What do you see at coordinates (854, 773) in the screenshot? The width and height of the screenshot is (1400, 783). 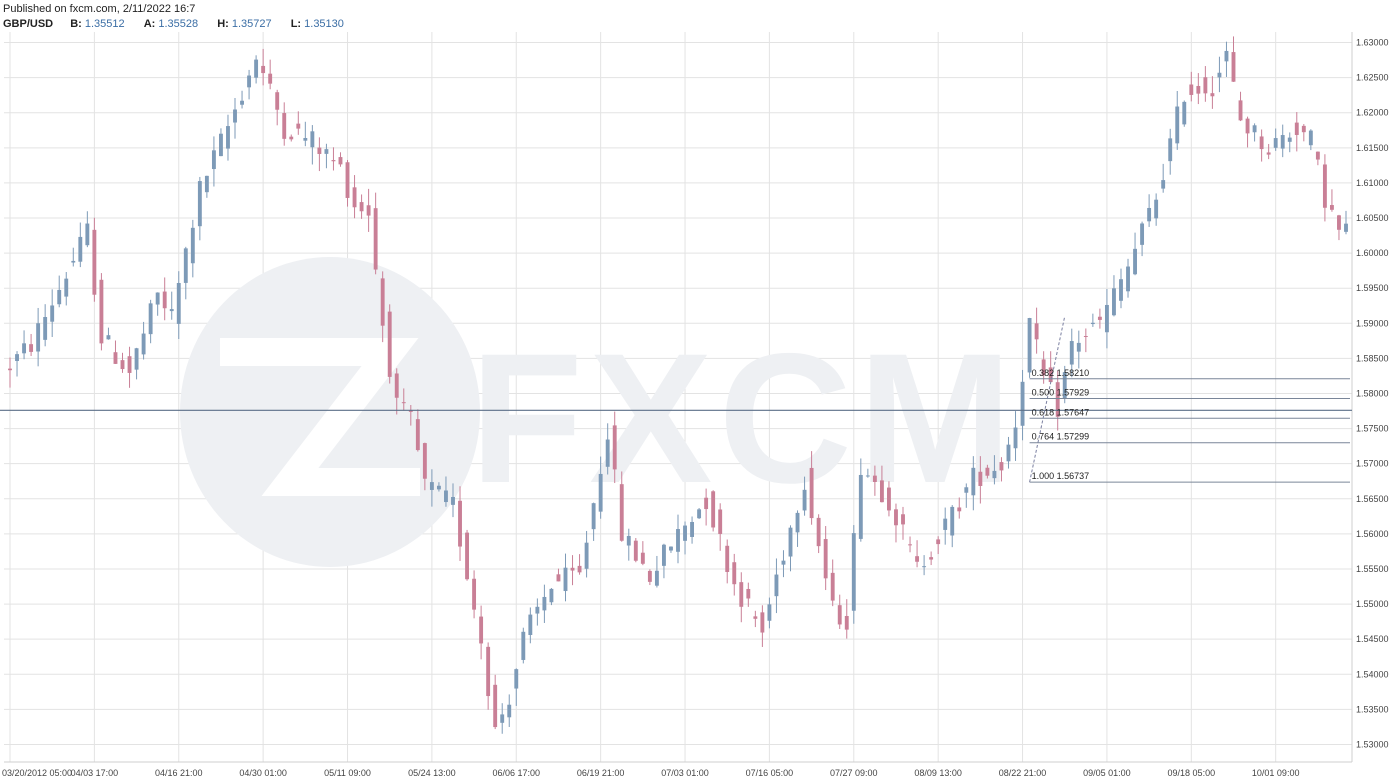 I see `x-tick-label: 07/27 09:00` at bounding box center [854, 773].